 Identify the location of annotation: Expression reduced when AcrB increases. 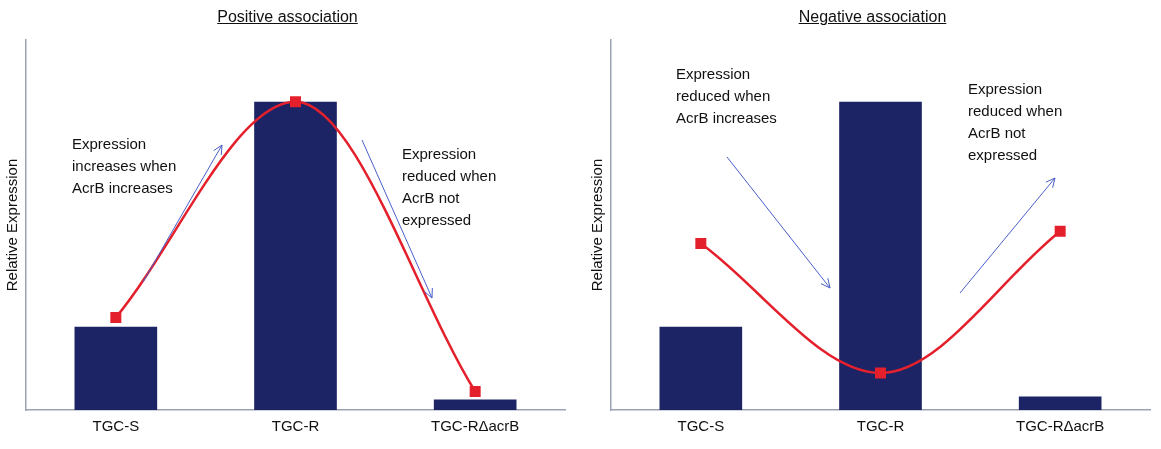
(727, 96).